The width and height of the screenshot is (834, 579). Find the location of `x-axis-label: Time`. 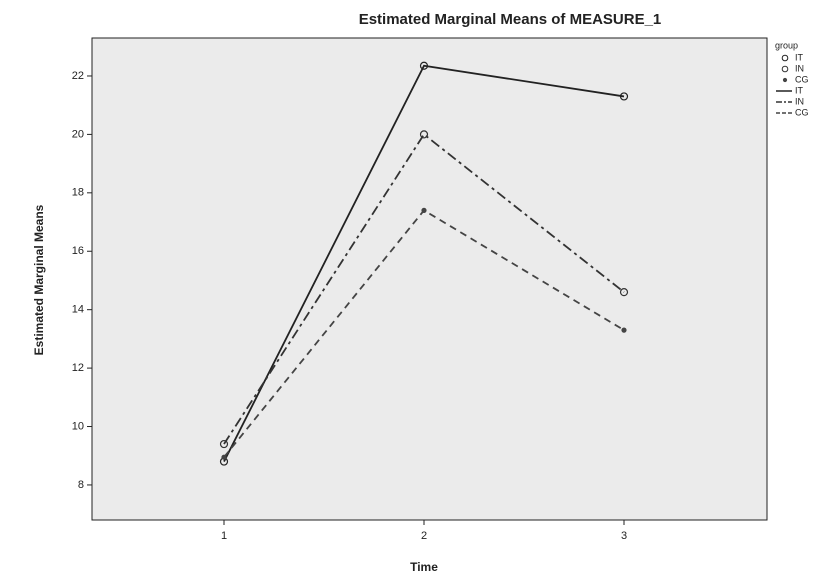

x-axis-label: Time is located at coordinates (424, 567).